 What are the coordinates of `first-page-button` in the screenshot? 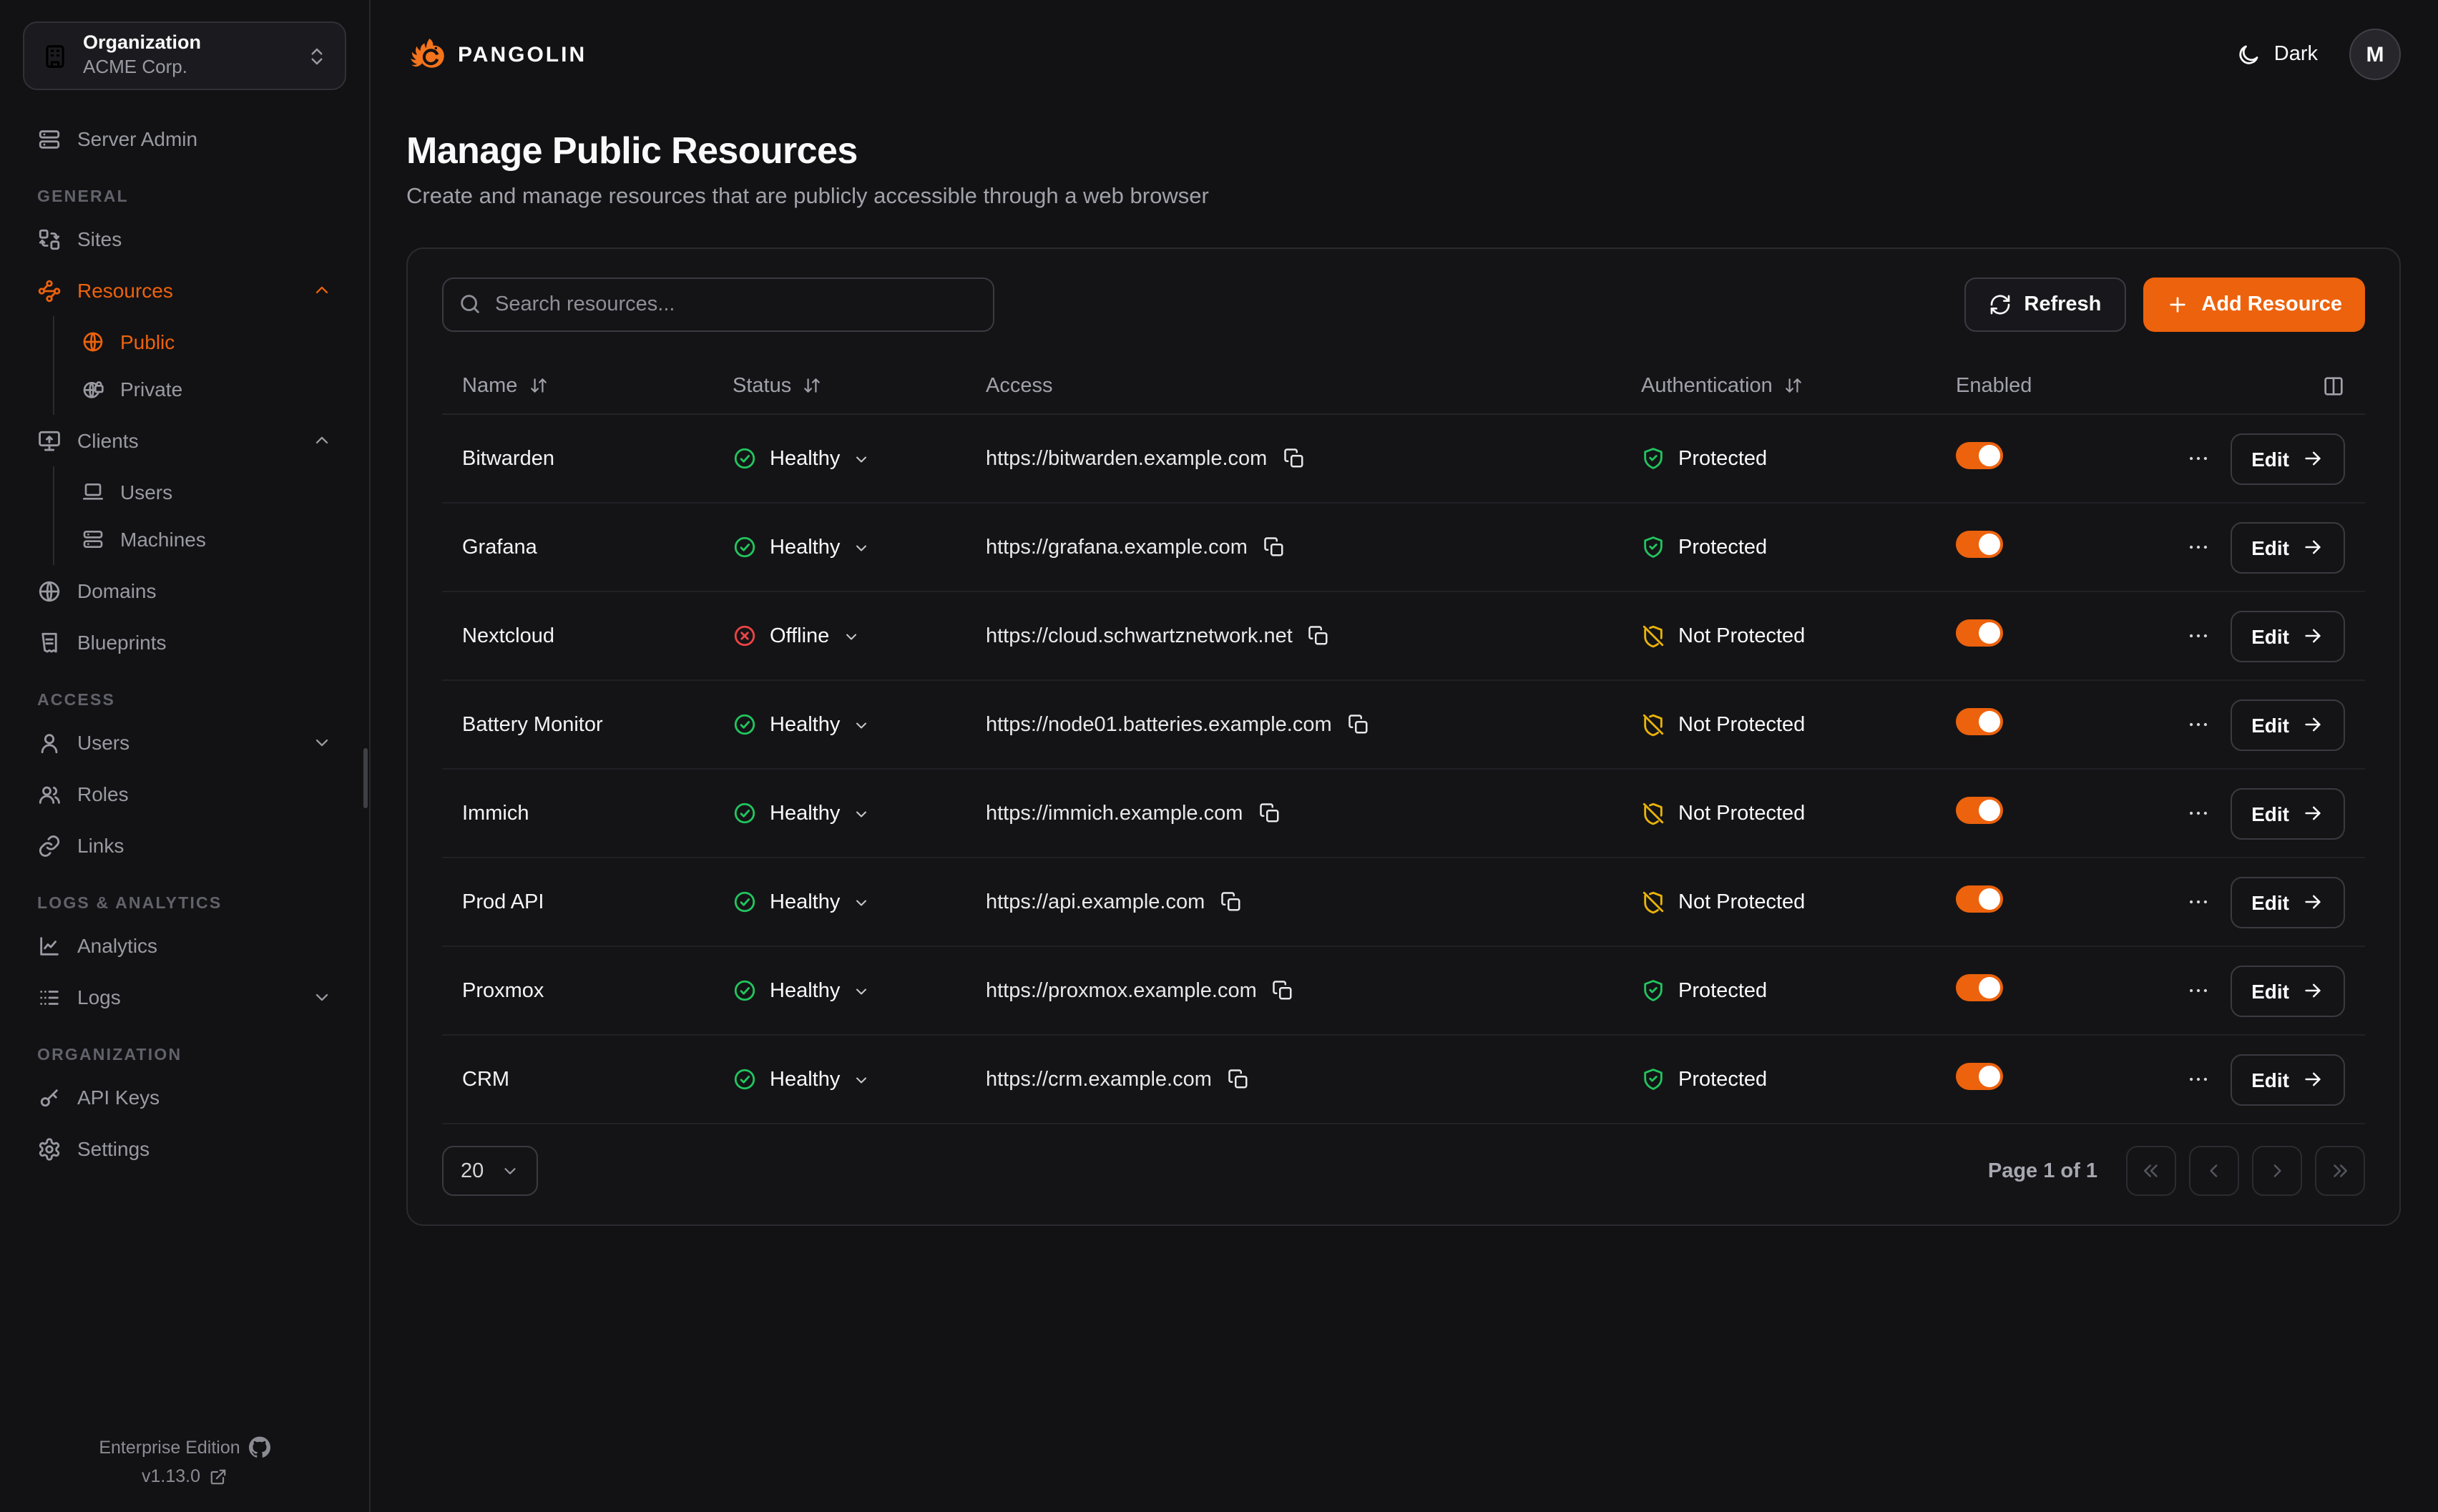 It's located at (2151, 1171).